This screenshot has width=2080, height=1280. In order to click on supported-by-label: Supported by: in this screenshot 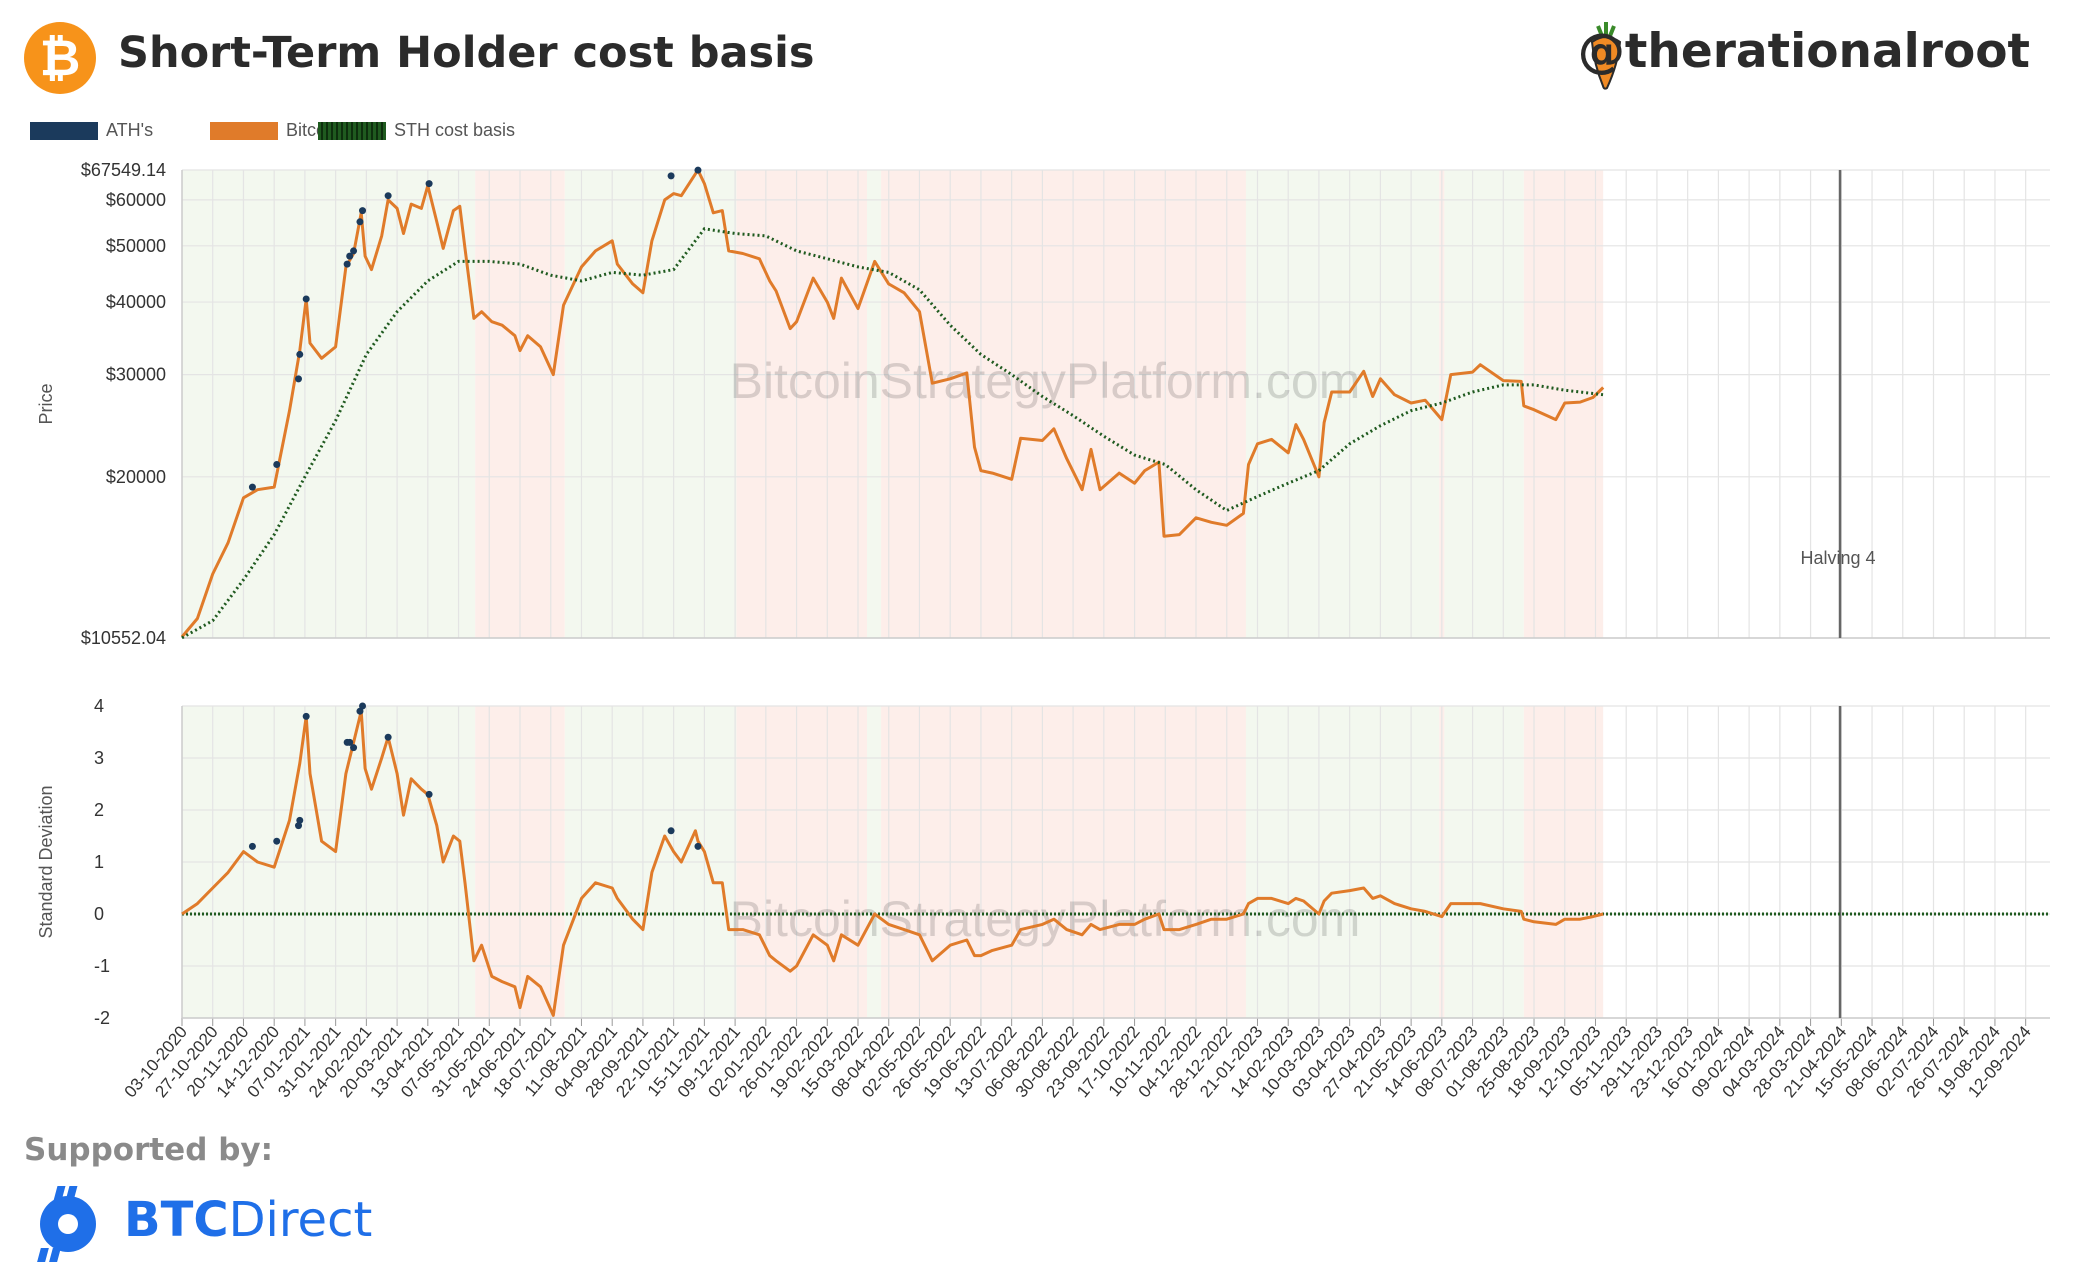, I will do `click(148, 1150)`.